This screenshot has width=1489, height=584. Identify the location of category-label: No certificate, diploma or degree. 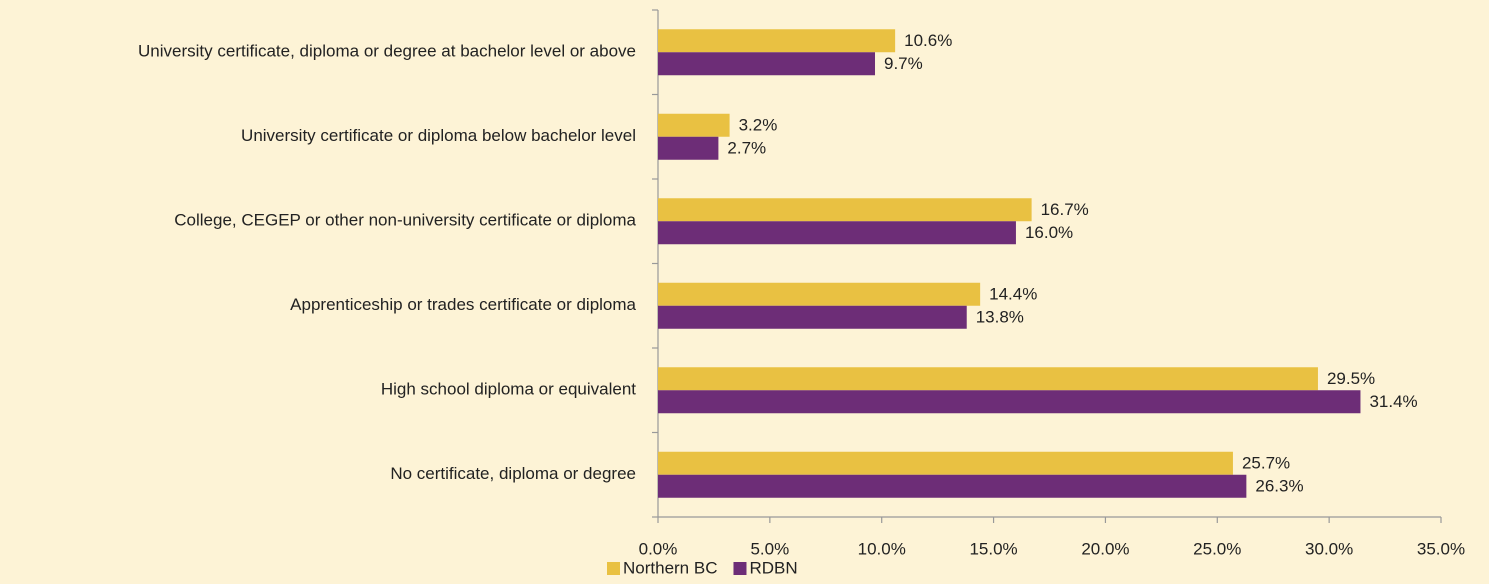
(513, 473).